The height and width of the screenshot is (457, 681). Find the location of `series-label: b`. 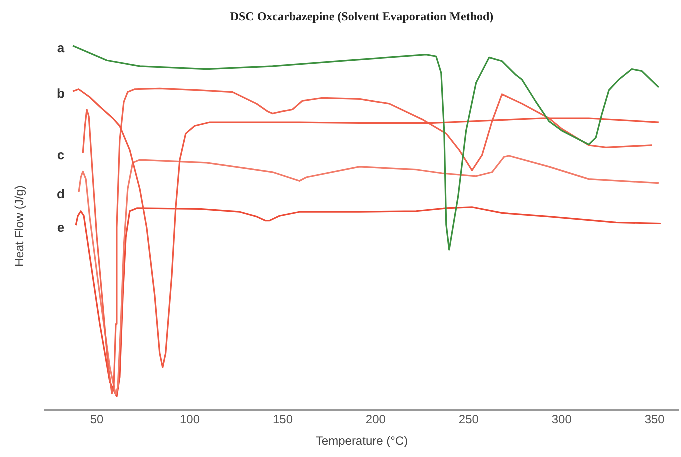

series-label: b is located at coordinates (61, 94).